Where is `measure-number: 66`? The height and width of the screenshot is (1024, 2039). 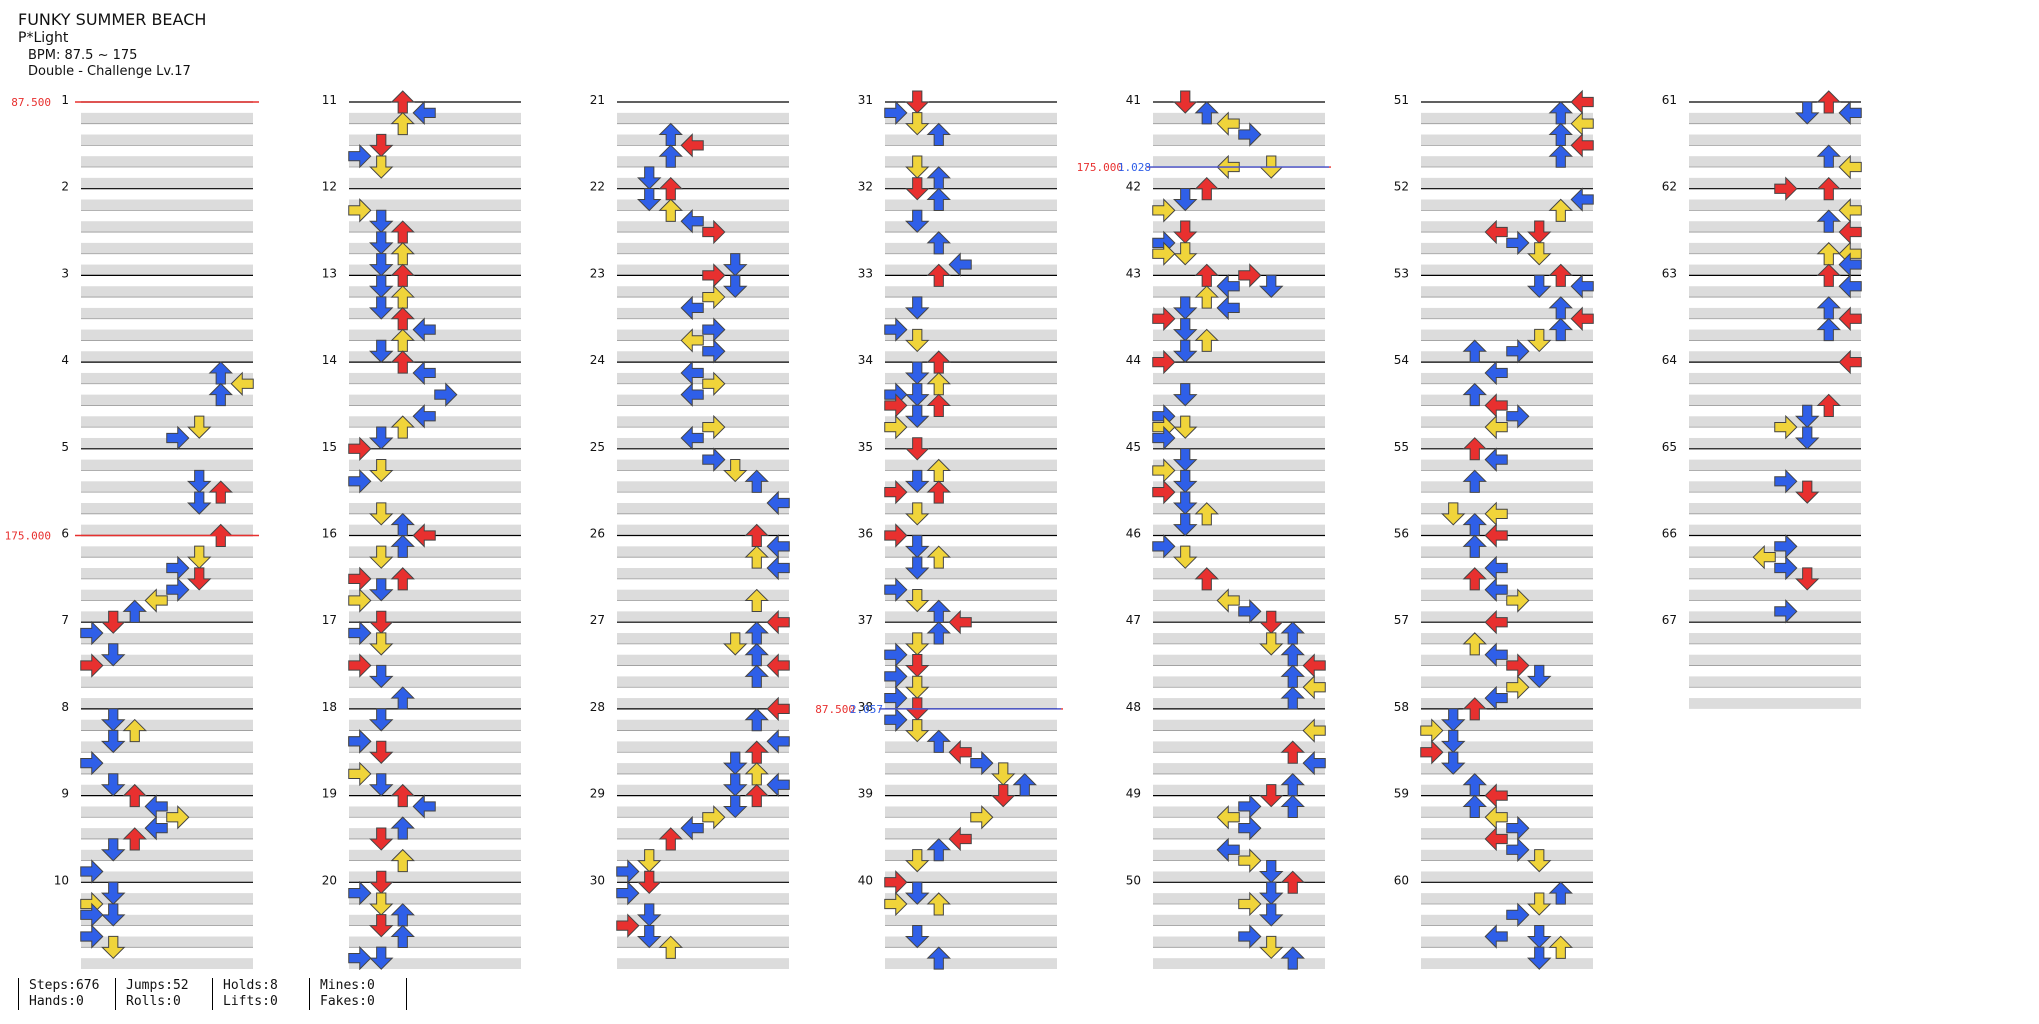
measure-number: 66 is located at coordinates (1669, 534).